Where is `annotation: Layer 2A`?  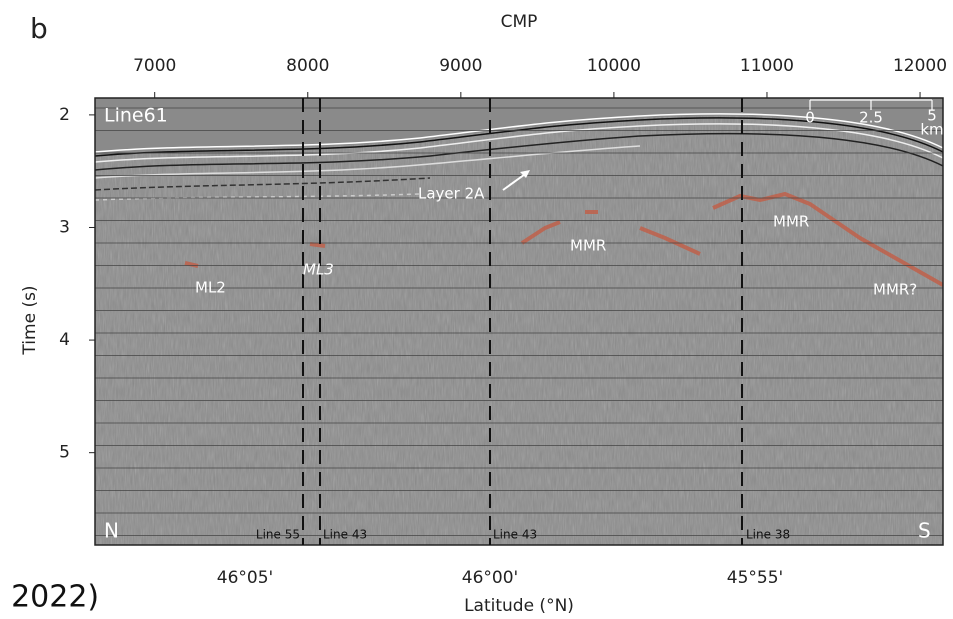 annotation: Layer 2A is located at coordinates (451, 194).